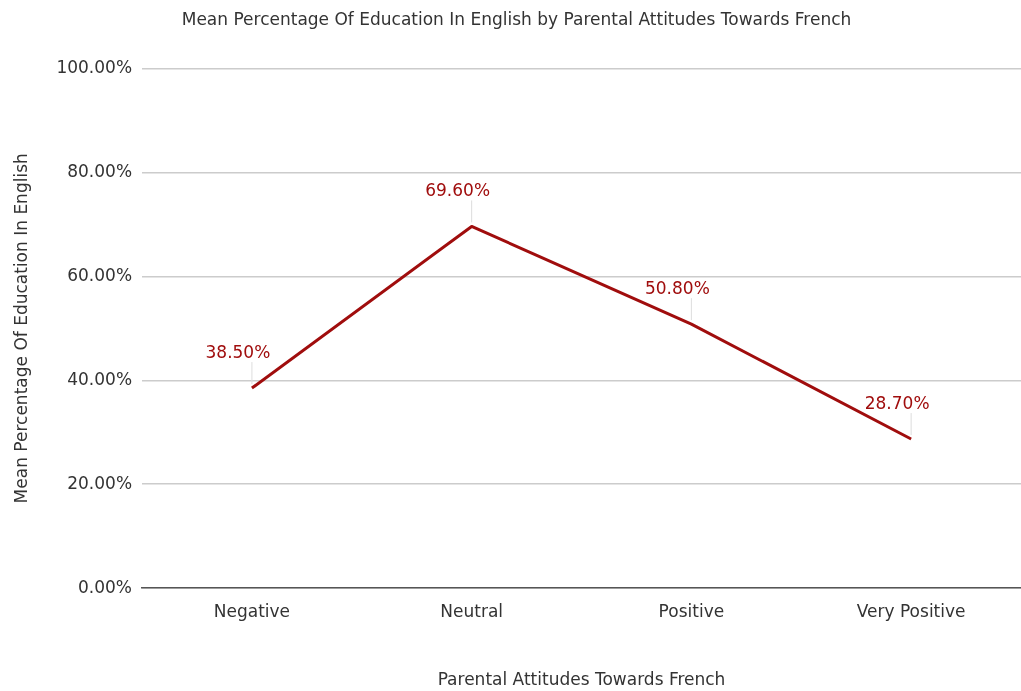  What do you see at coordinates (100, 482) in the screenshot?
I see `y-tick-label: 20.00%` at bounding box center [100, 482].